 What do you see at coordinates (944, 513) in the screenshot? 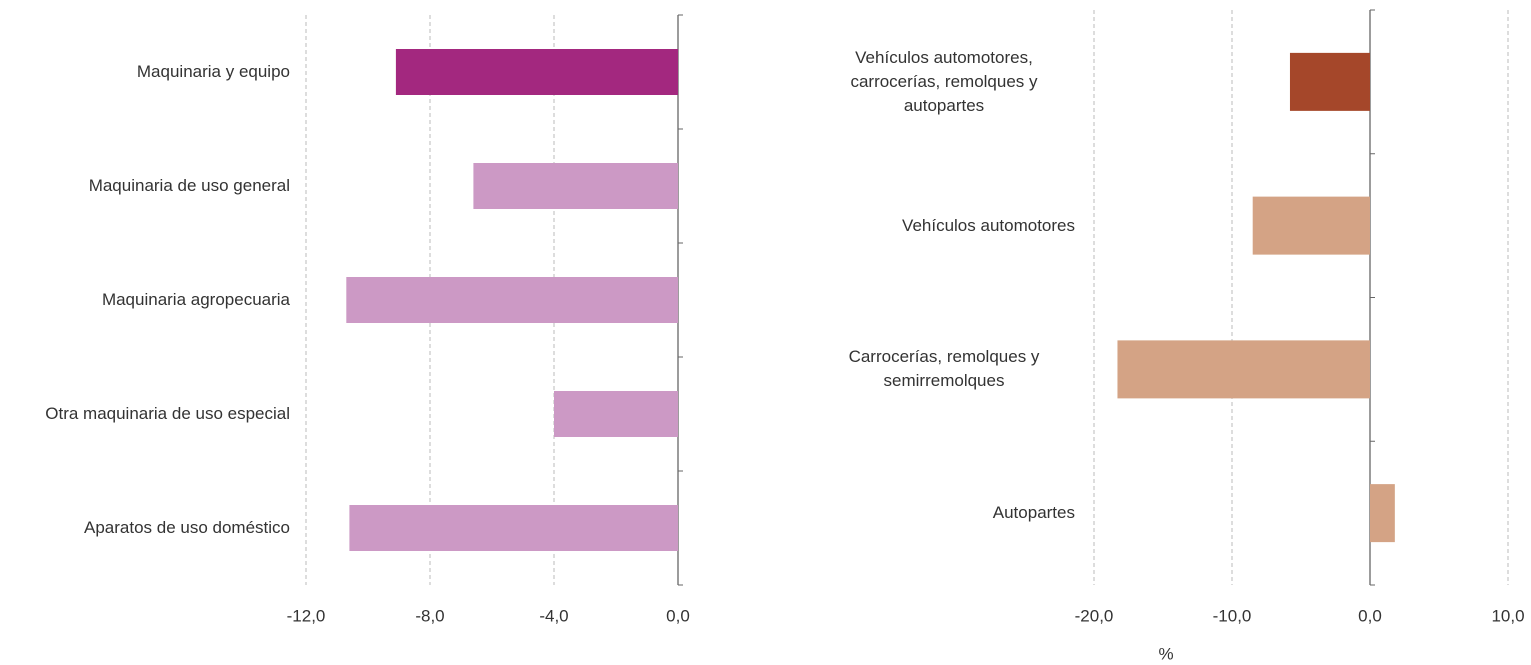
I see `category-label-box: Autopartes` at bounding box center [944, 513].